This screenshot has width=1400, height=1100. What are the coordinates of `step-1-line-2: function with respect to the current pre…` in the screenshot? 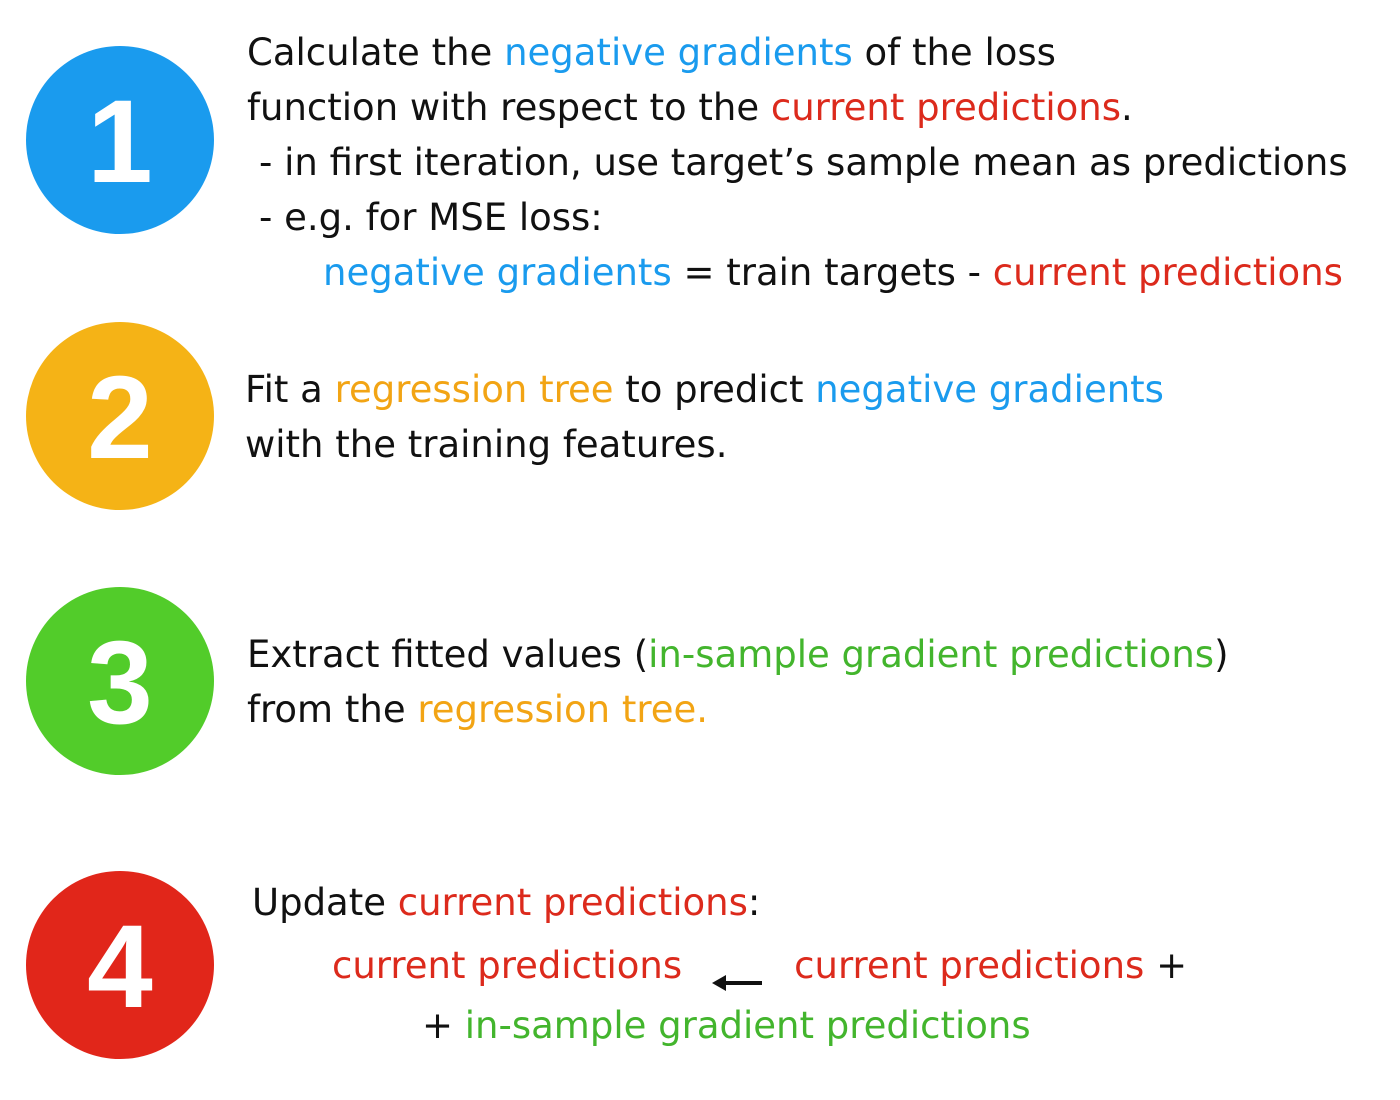 It's located at (797, 107).